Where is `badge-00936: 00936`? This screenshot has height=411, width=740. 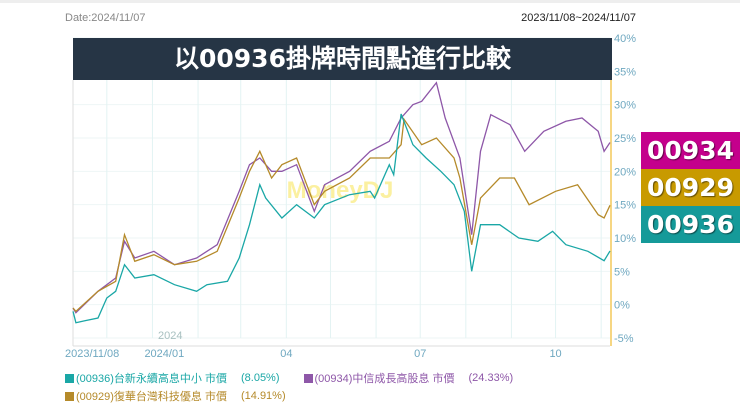
badge-00936: 00936 is located at coordinates (690, 224).